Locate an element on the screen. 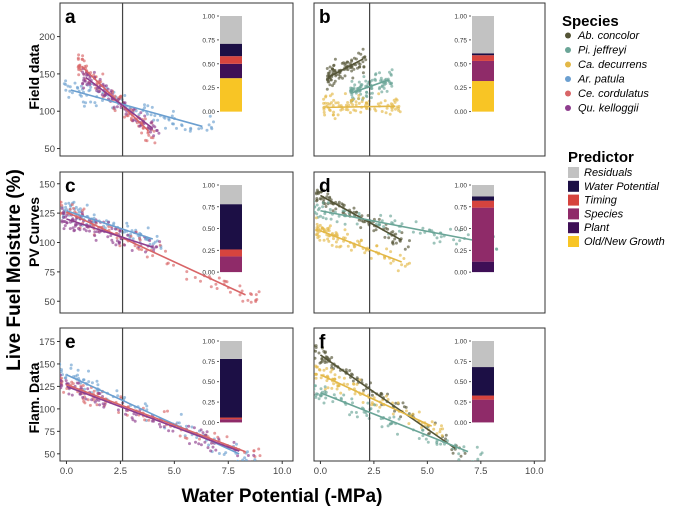 Image resolution: width=685 pixels, height=512 pixels. legend-predictor-swatch is located at coordinates (573, 186).